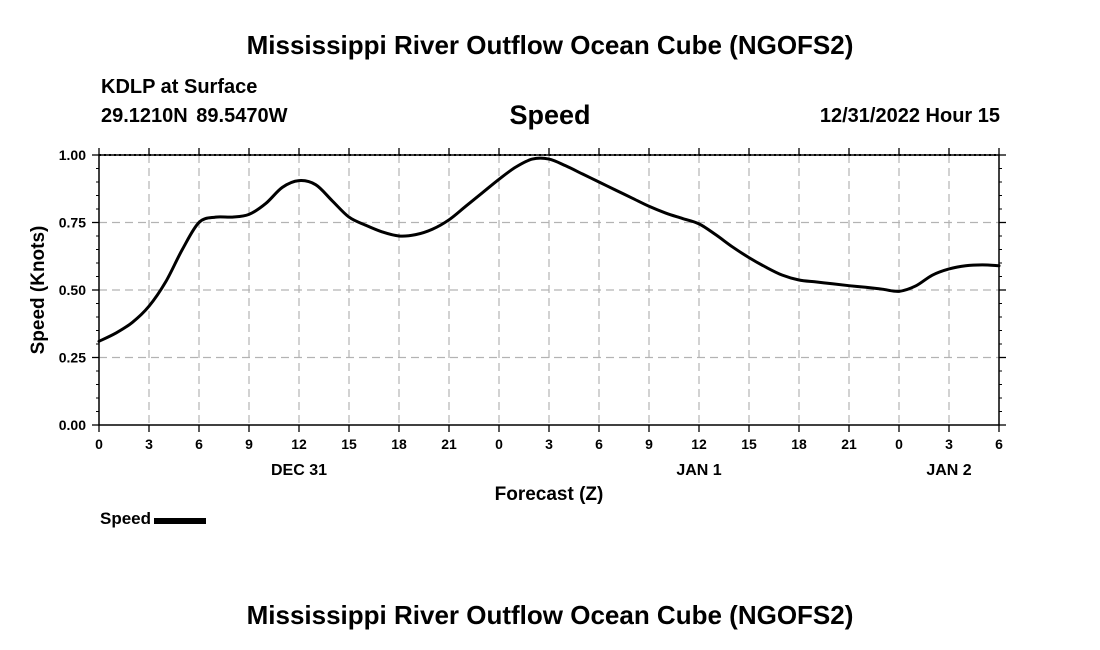 This screenshot has height=650, width=1100. Describe the element at coordinates (38, 290) in the screenshot. I see `y-axis-title: Speed (Knots)` at that location.